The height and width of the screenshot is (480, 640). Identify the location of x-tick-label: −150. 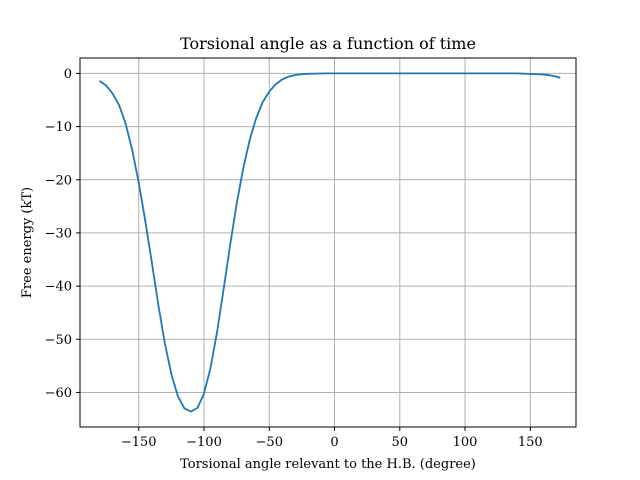
(139, 442).